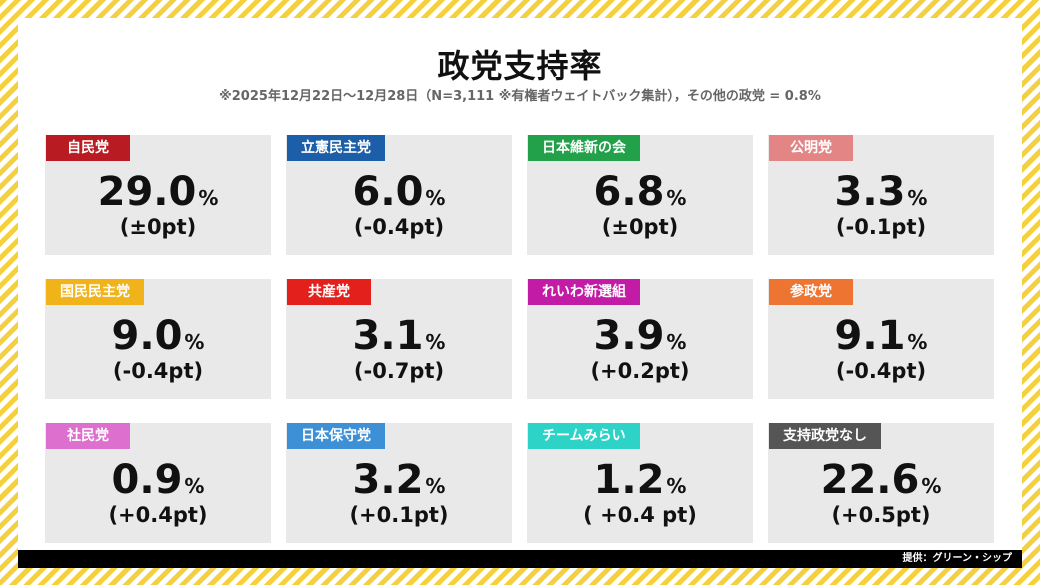 The height and width of the screenshot is (585, 1040). I want to click on party-label: 社民党, so click(88, 436).